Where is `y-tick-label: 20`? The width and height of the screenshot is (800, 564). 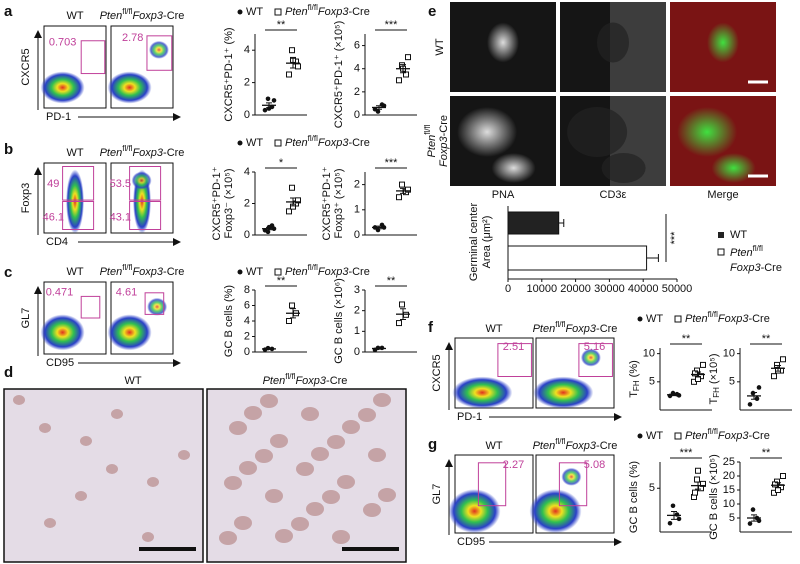 y-tick-label: 20 is located at coordinates (729, 476).